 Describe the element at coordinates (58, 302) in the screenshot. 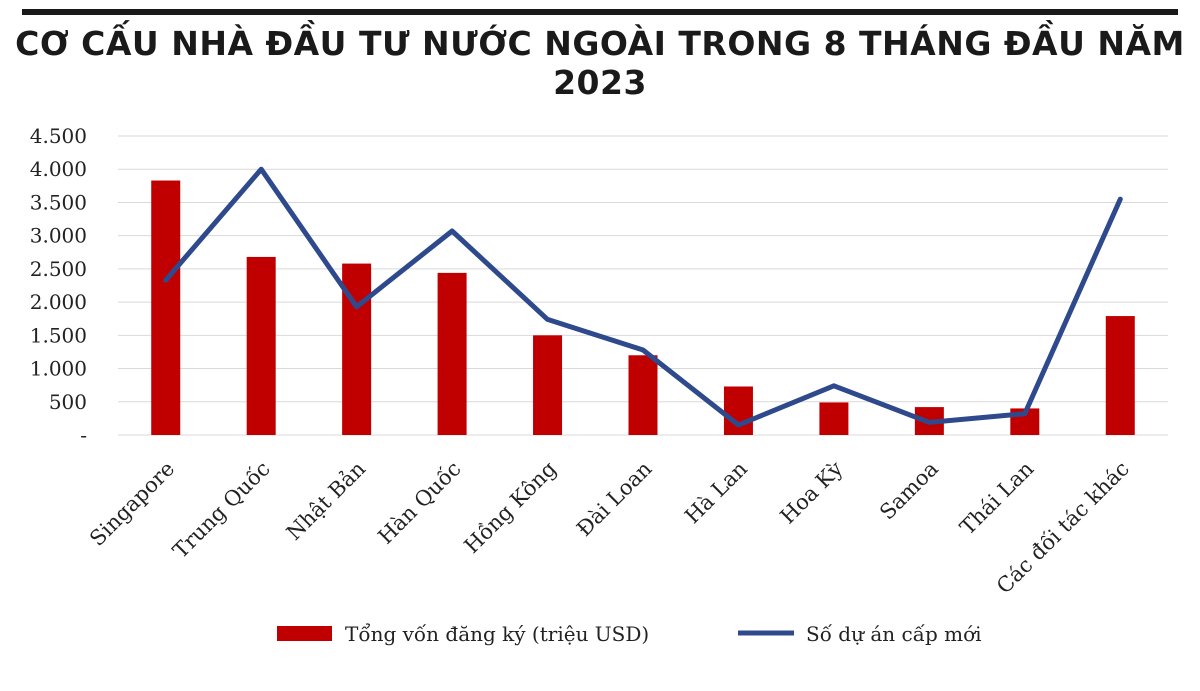

I see `y-tick-label: 2.000` at that location.